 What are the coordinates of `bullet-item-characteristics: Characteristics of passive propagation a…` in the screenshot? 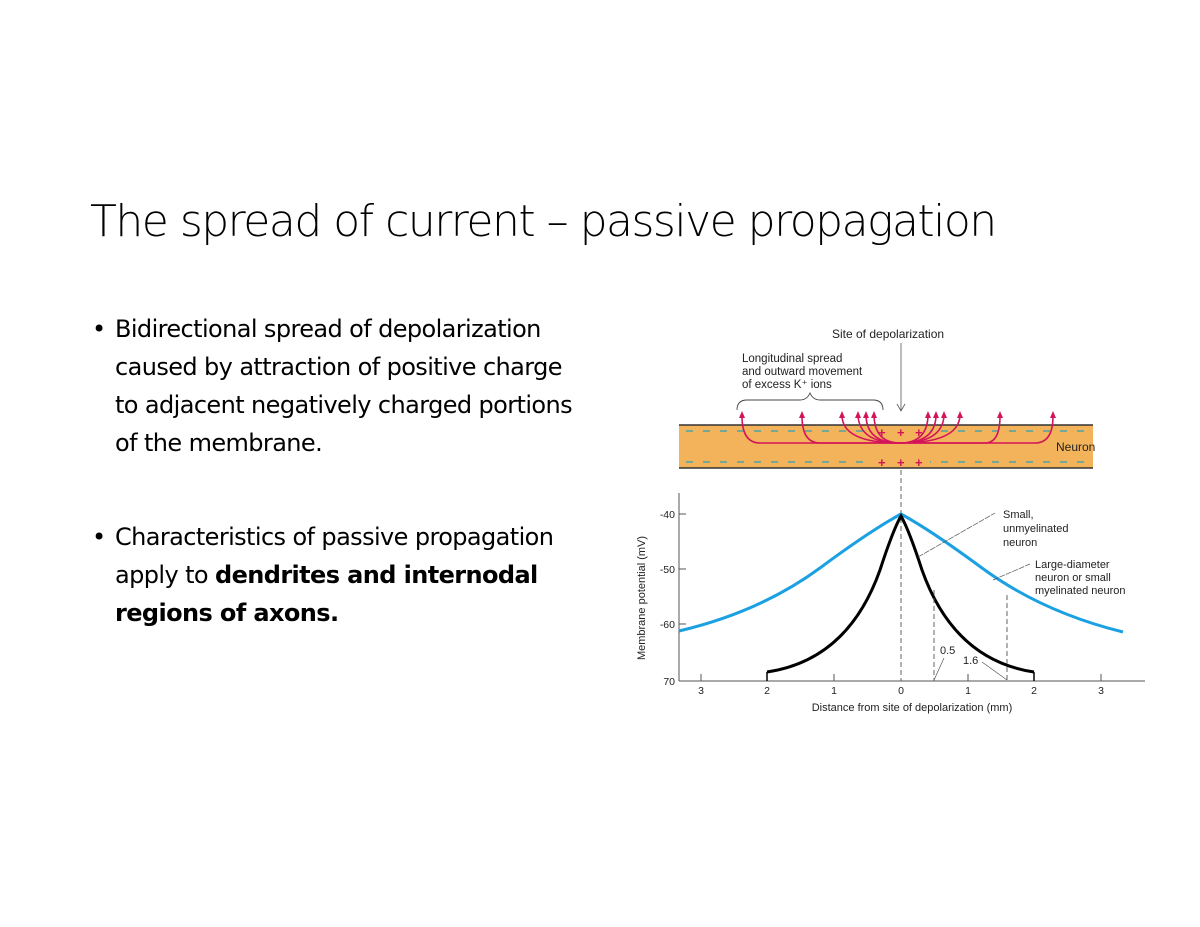 It's located at (332, 575).